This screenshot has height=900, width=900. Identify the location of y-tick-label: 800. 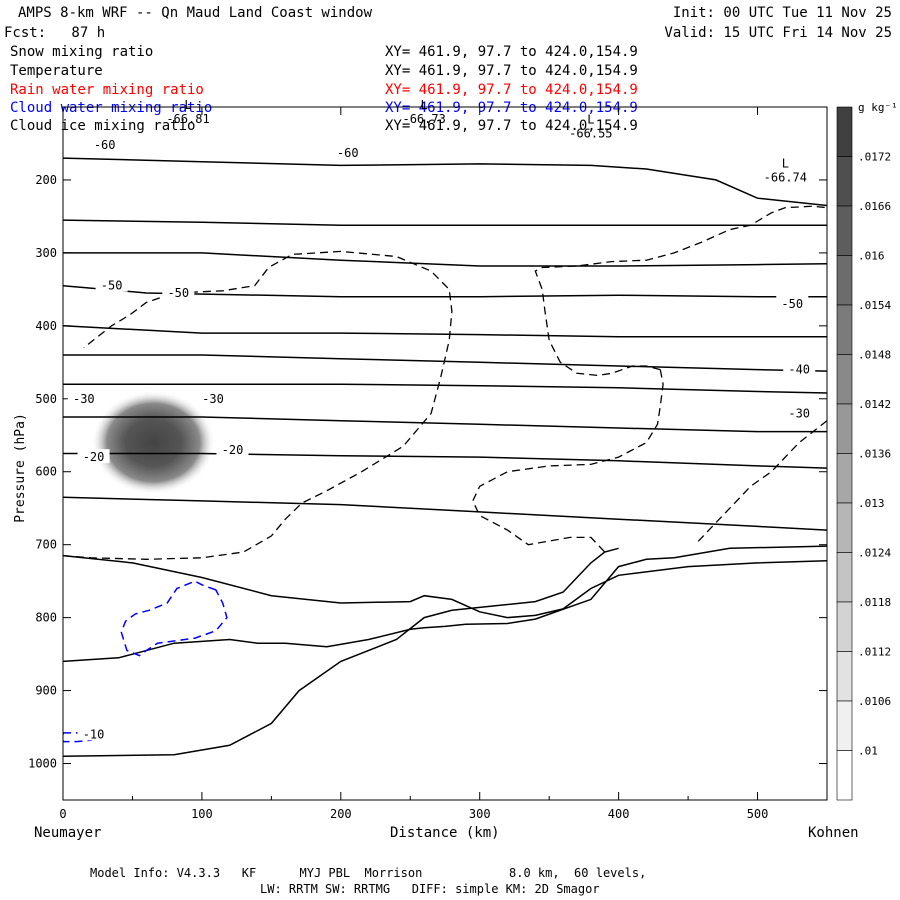
(46, 618).